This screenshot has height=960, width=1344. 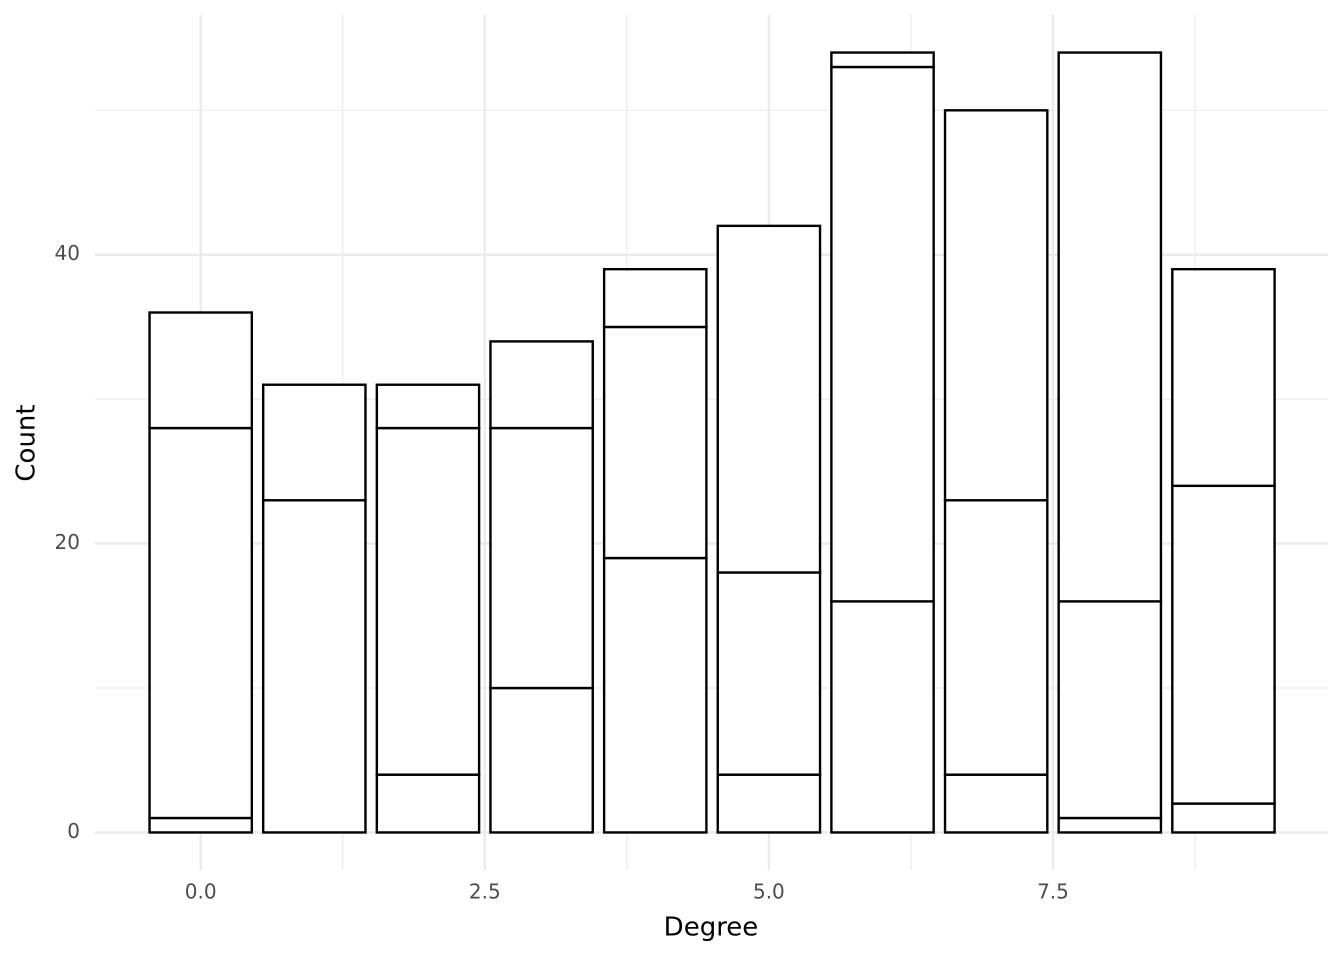 I want to click on x-tick-label: 7.5, so click(x=1053, y=892).